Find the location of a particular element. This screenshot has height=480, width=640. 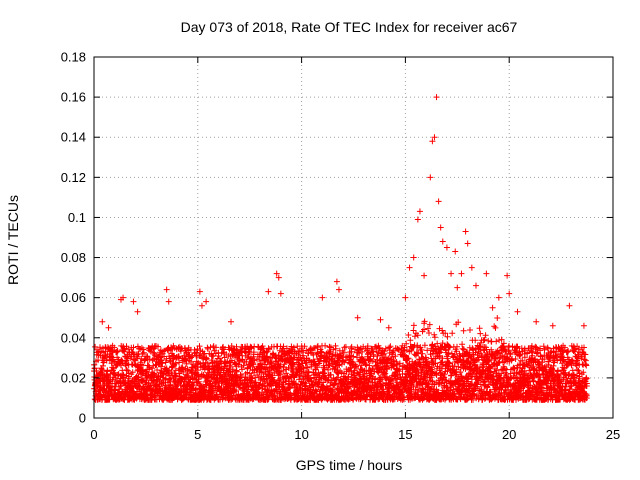

x-tick-label: 0 is located at coordinates (93, 434).